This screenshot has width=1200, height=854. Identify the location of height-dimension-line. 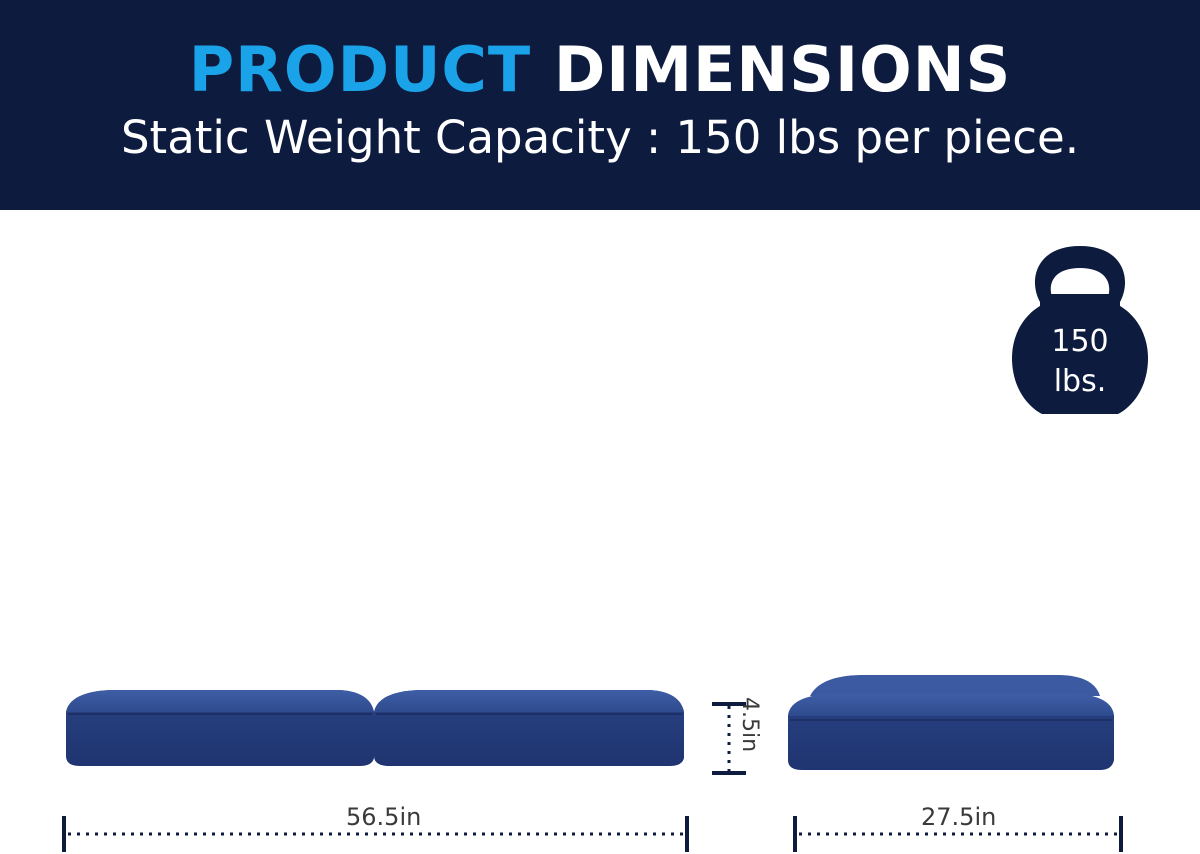
(729, 738).